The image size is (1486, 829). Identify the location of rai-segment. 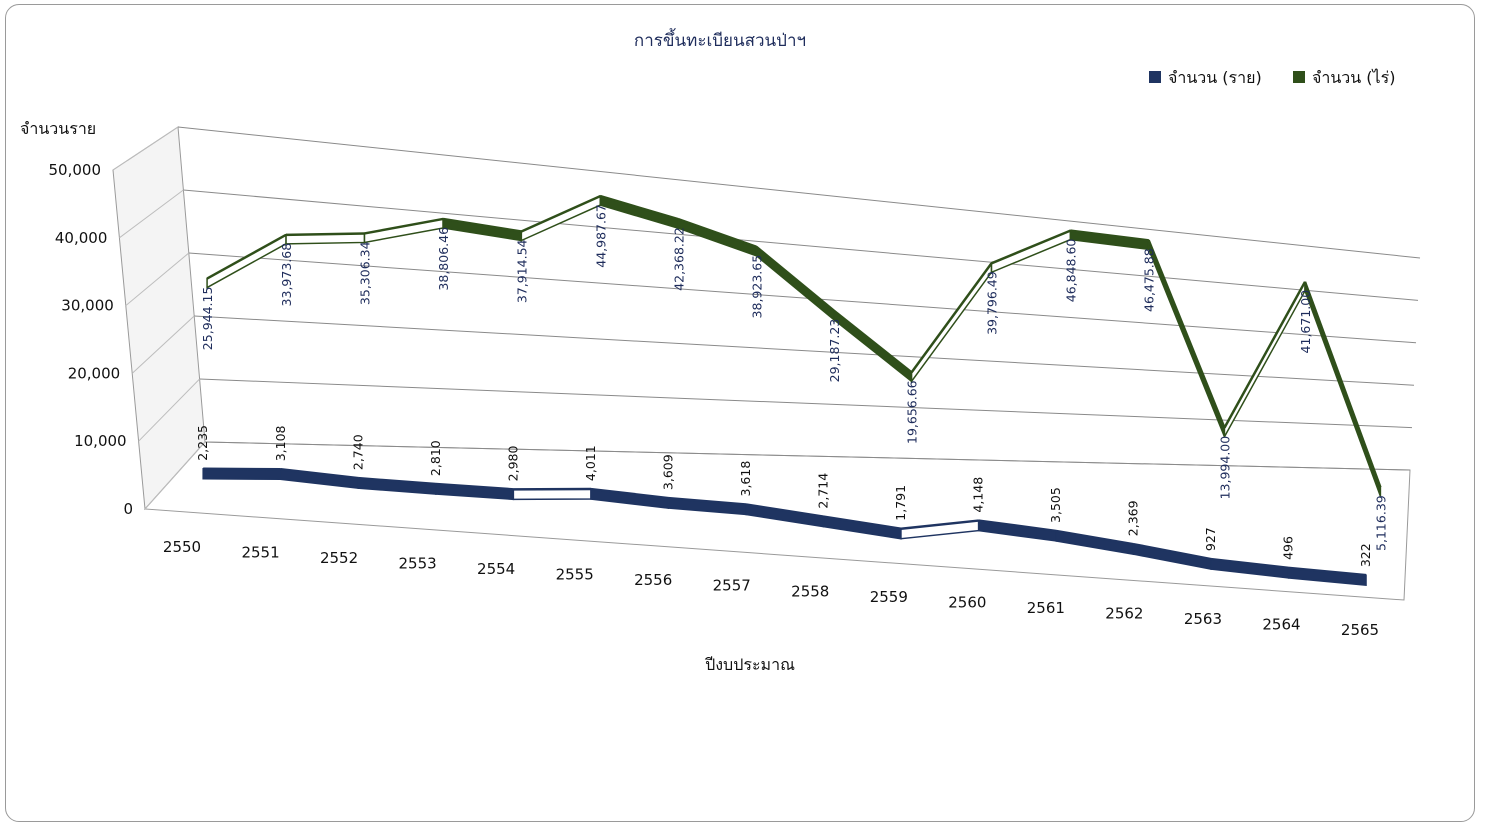
(552, 494).